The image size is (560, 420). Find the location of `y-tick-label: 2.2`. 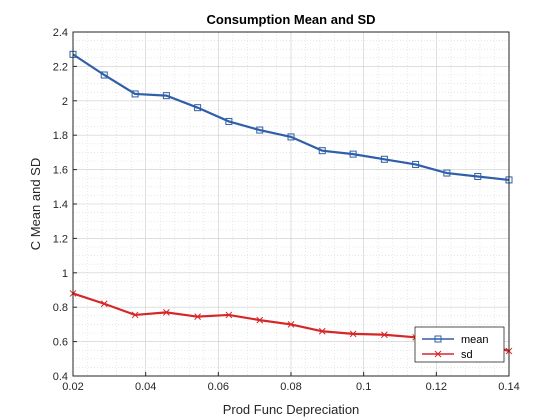

y-tick-label: 2.2 is located at coordinates (60, 67).